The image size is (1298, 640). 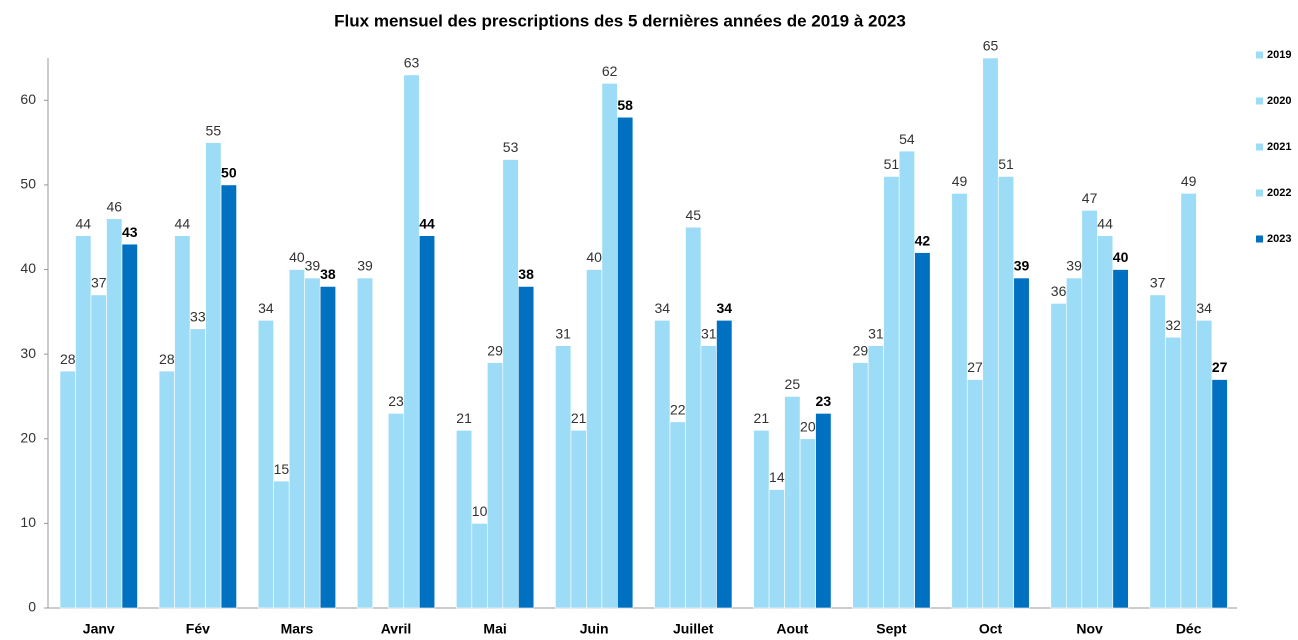 I want to click on data-label: 36, so click(x=1059, y=291).